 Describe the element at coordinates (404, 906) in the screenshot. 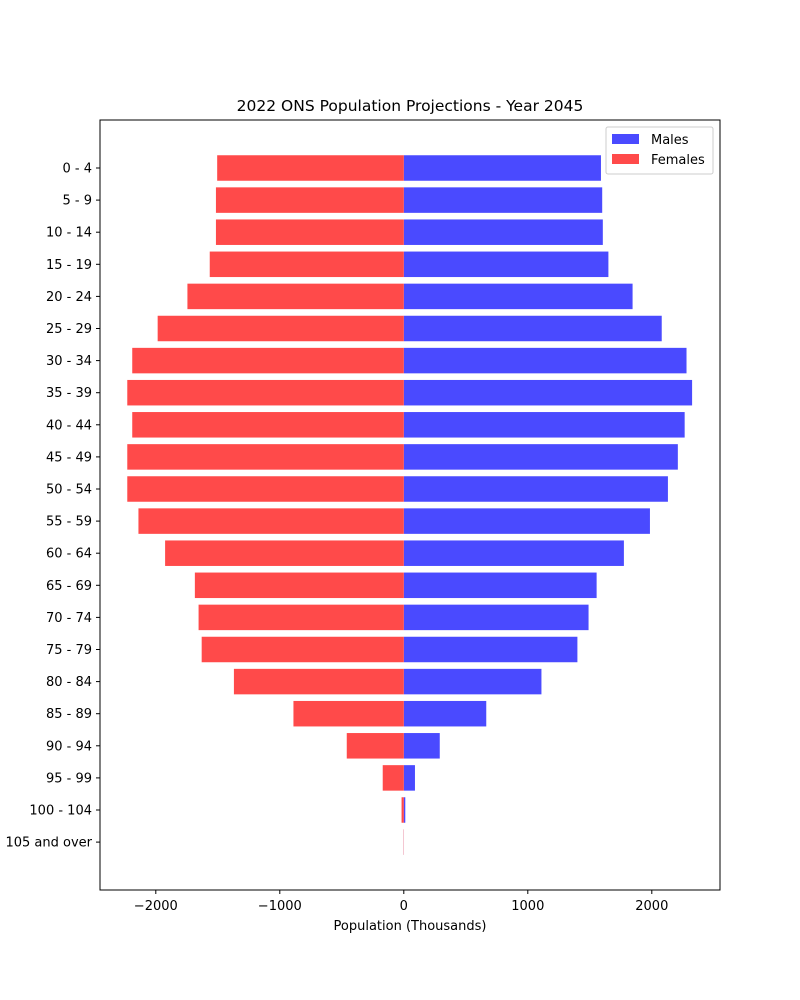

I see `x-tick-label: 0` at that location.